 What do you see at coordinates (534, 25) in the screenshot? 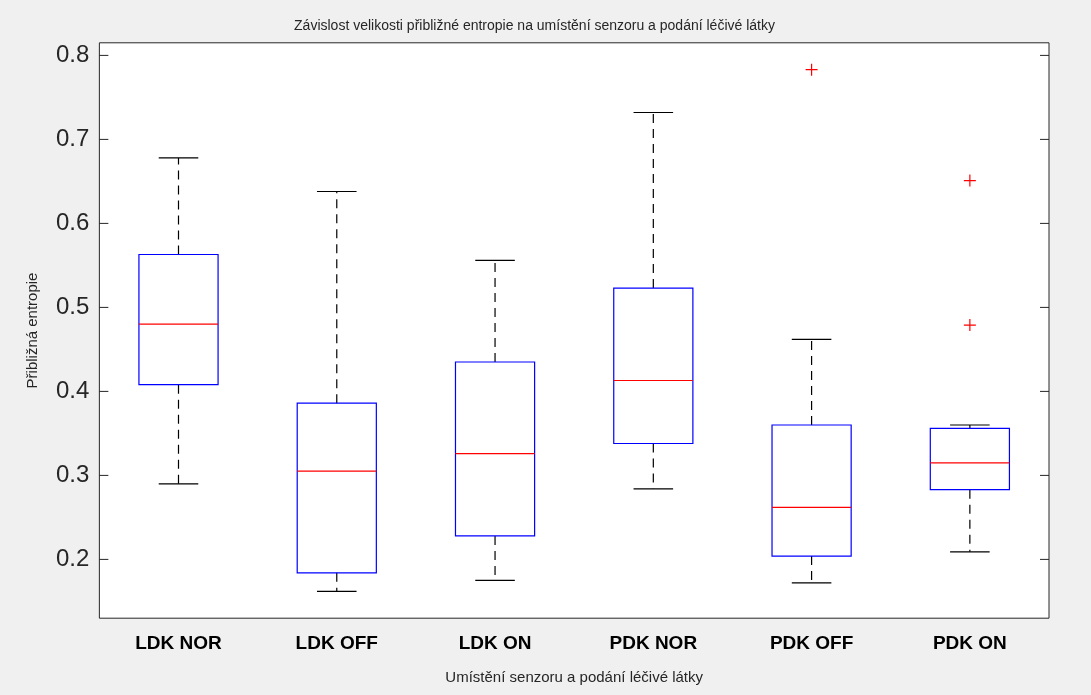
I see `chart-title: Závislost velikosti přibližné entropie na umístění senzoru a podání léčivé látky` at bounding box center [534, 25].